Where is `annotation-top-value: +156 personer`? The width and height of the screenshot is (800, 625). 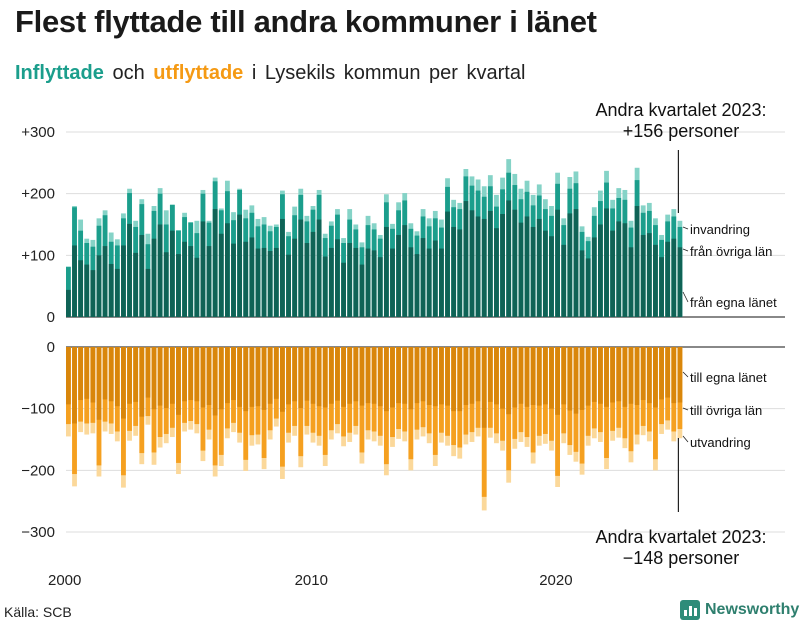
annotation-top-value: +156 personer is located at coordinates (681, 131).